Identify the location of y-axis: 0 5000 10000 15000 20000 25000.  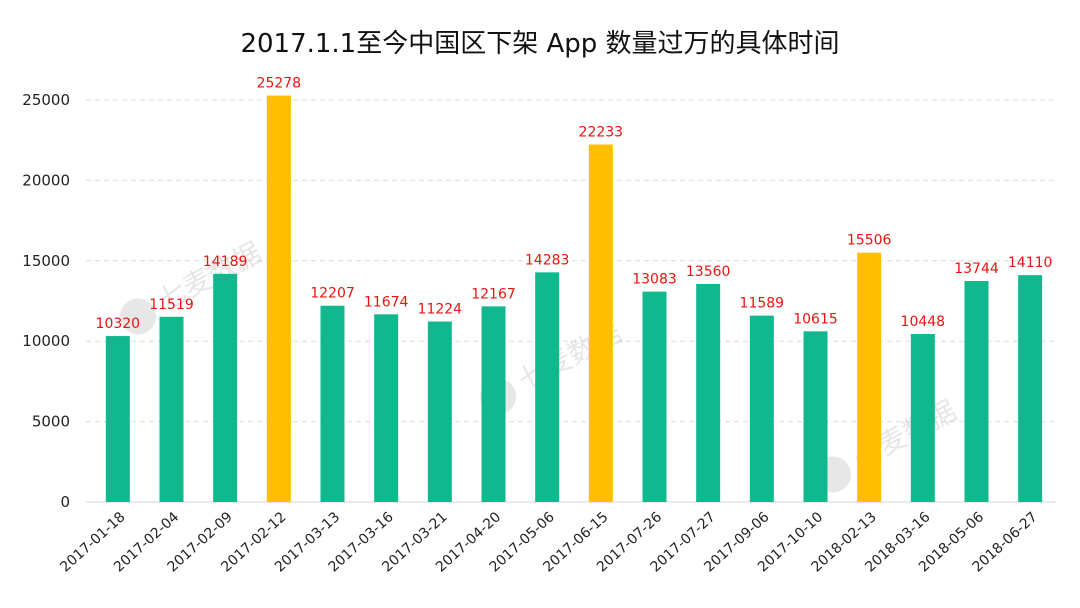
(46, 301).